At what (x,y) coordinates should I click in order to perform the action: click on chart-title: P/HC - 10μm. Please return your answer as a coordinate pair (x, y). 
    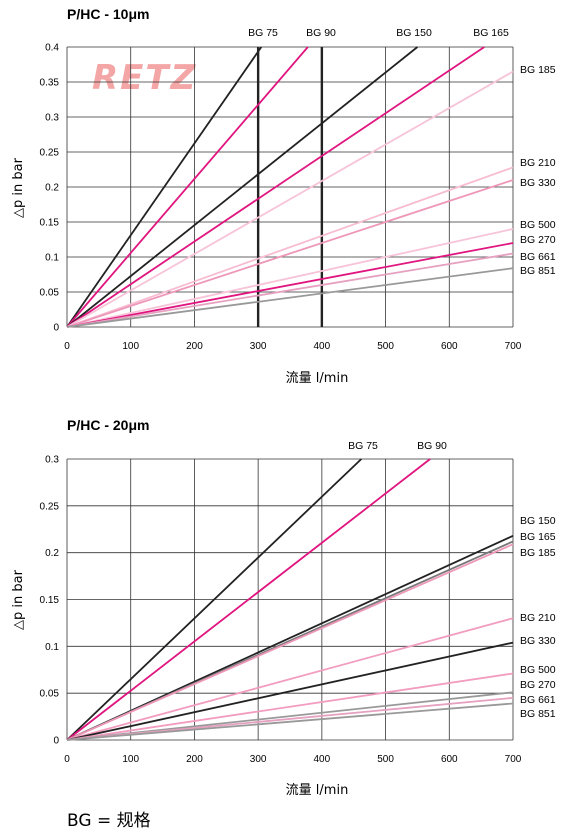
    Looking at the image, I should click on (108, 14).